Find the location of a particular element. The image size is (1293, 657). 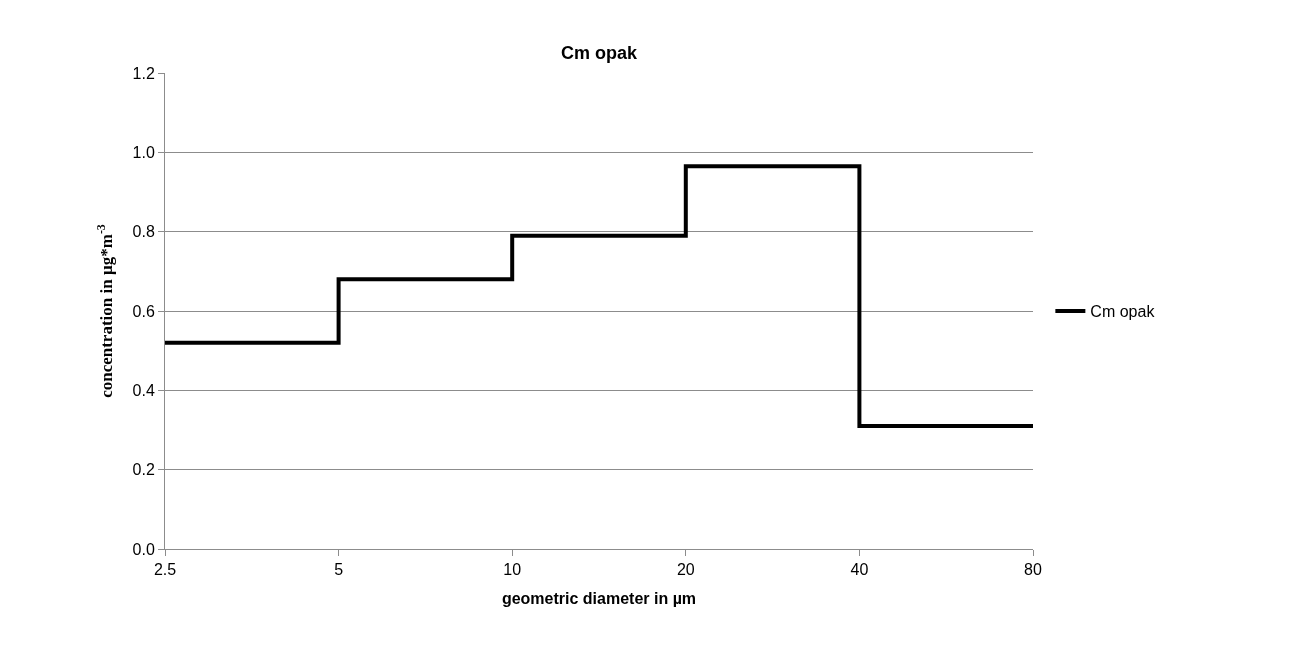

legend-label: Cm opak is located at coordinates (1123, 312).